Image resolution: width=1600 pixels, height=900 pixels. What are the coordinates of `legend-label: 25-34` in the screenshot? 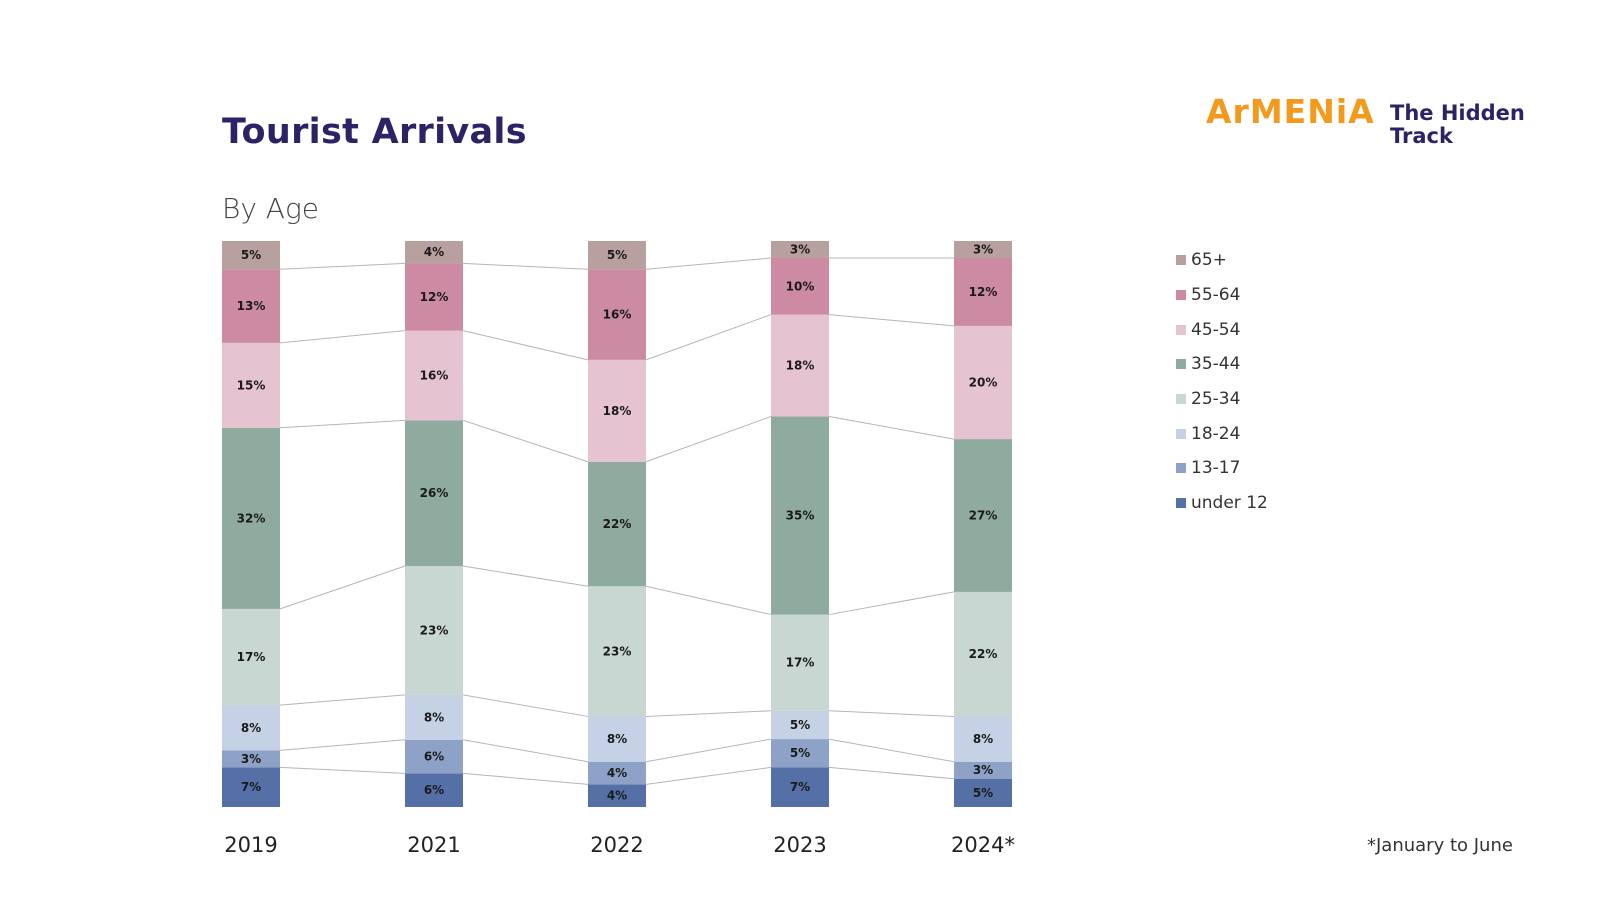 It's located at (1216, 399).